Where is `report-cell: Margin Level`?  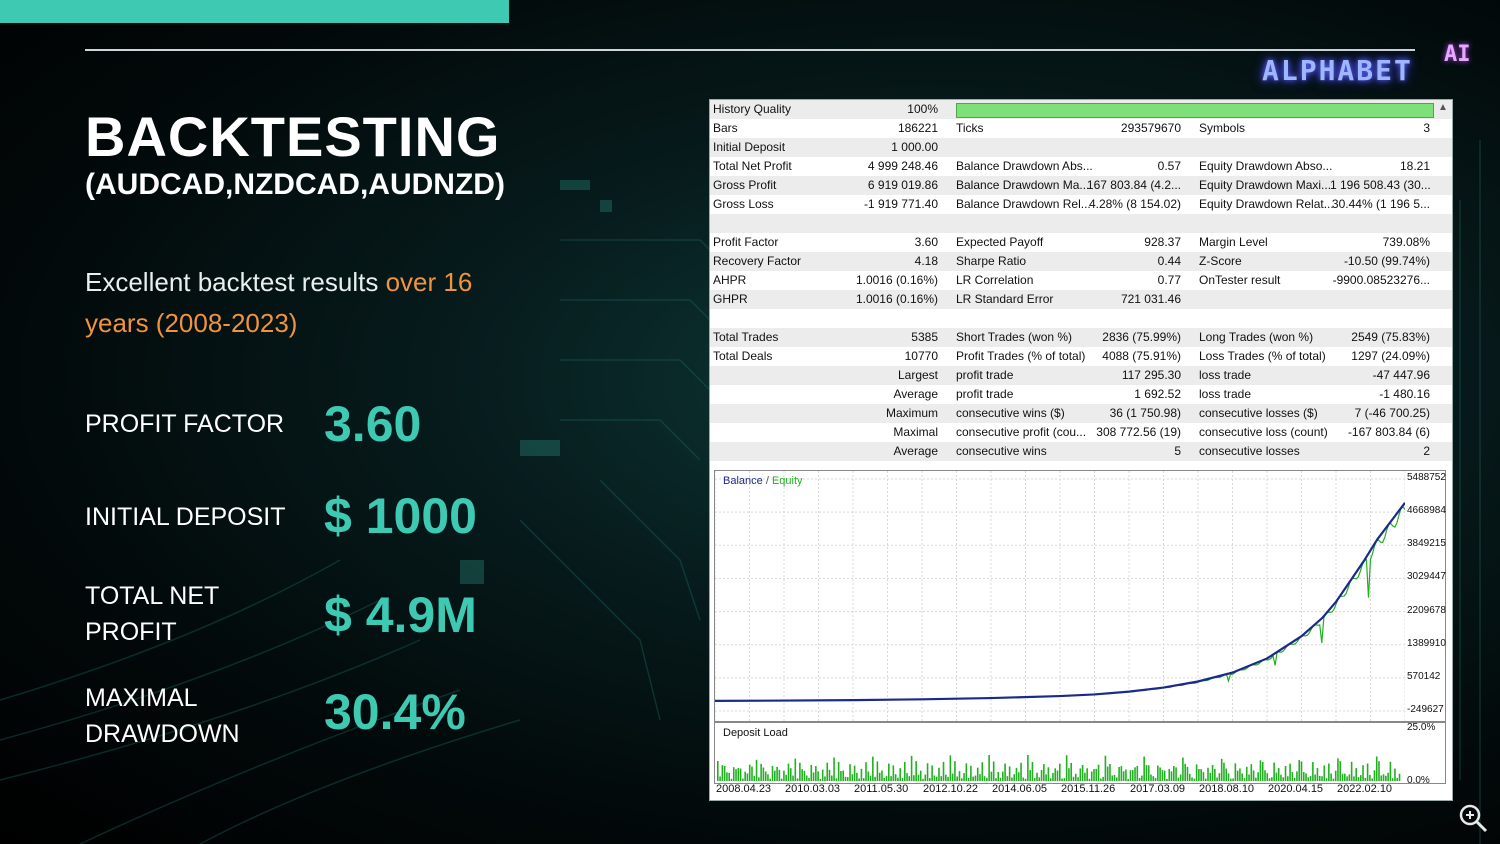
report-cell: Margin Level is located at coordinates (1233, 242).